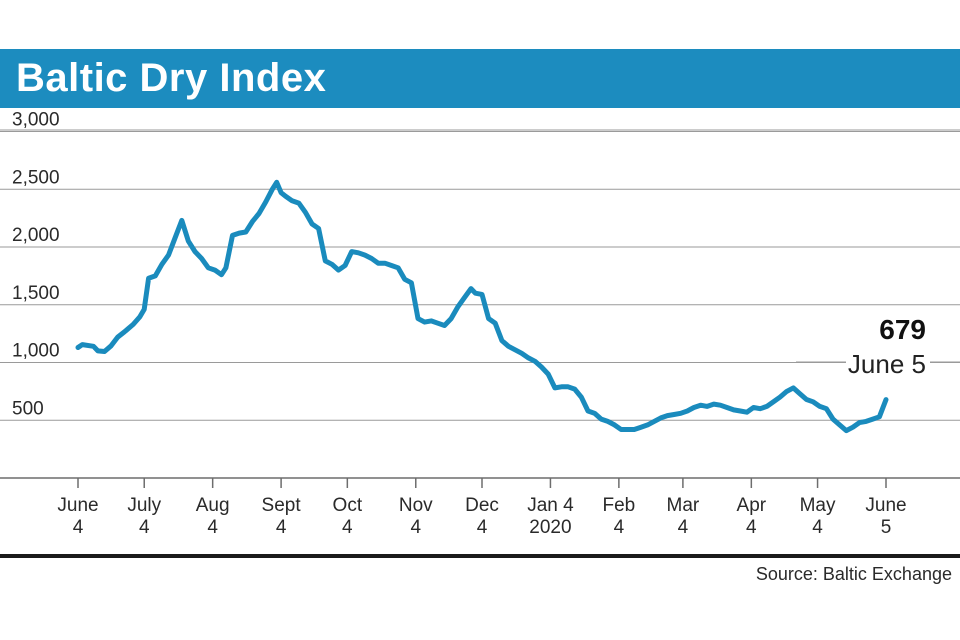 This screenshot has height=640, width=960. I want to click on x-tick-sublabel-3: 4, so click(281, 527).